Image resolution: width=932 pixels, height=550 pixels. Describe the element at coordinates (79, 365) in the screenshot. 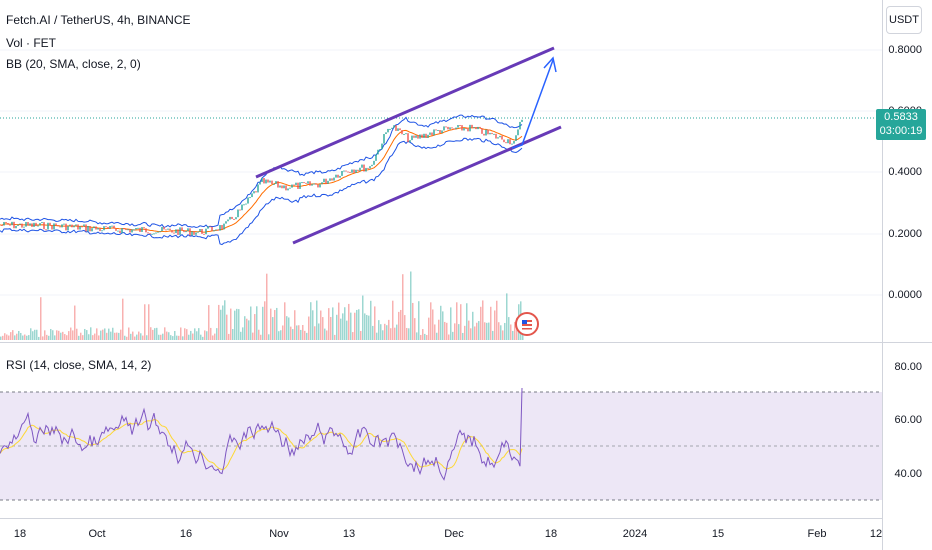

I see `rsi-legend: RSI (14, close, SMA, 14, 2)` at that location.